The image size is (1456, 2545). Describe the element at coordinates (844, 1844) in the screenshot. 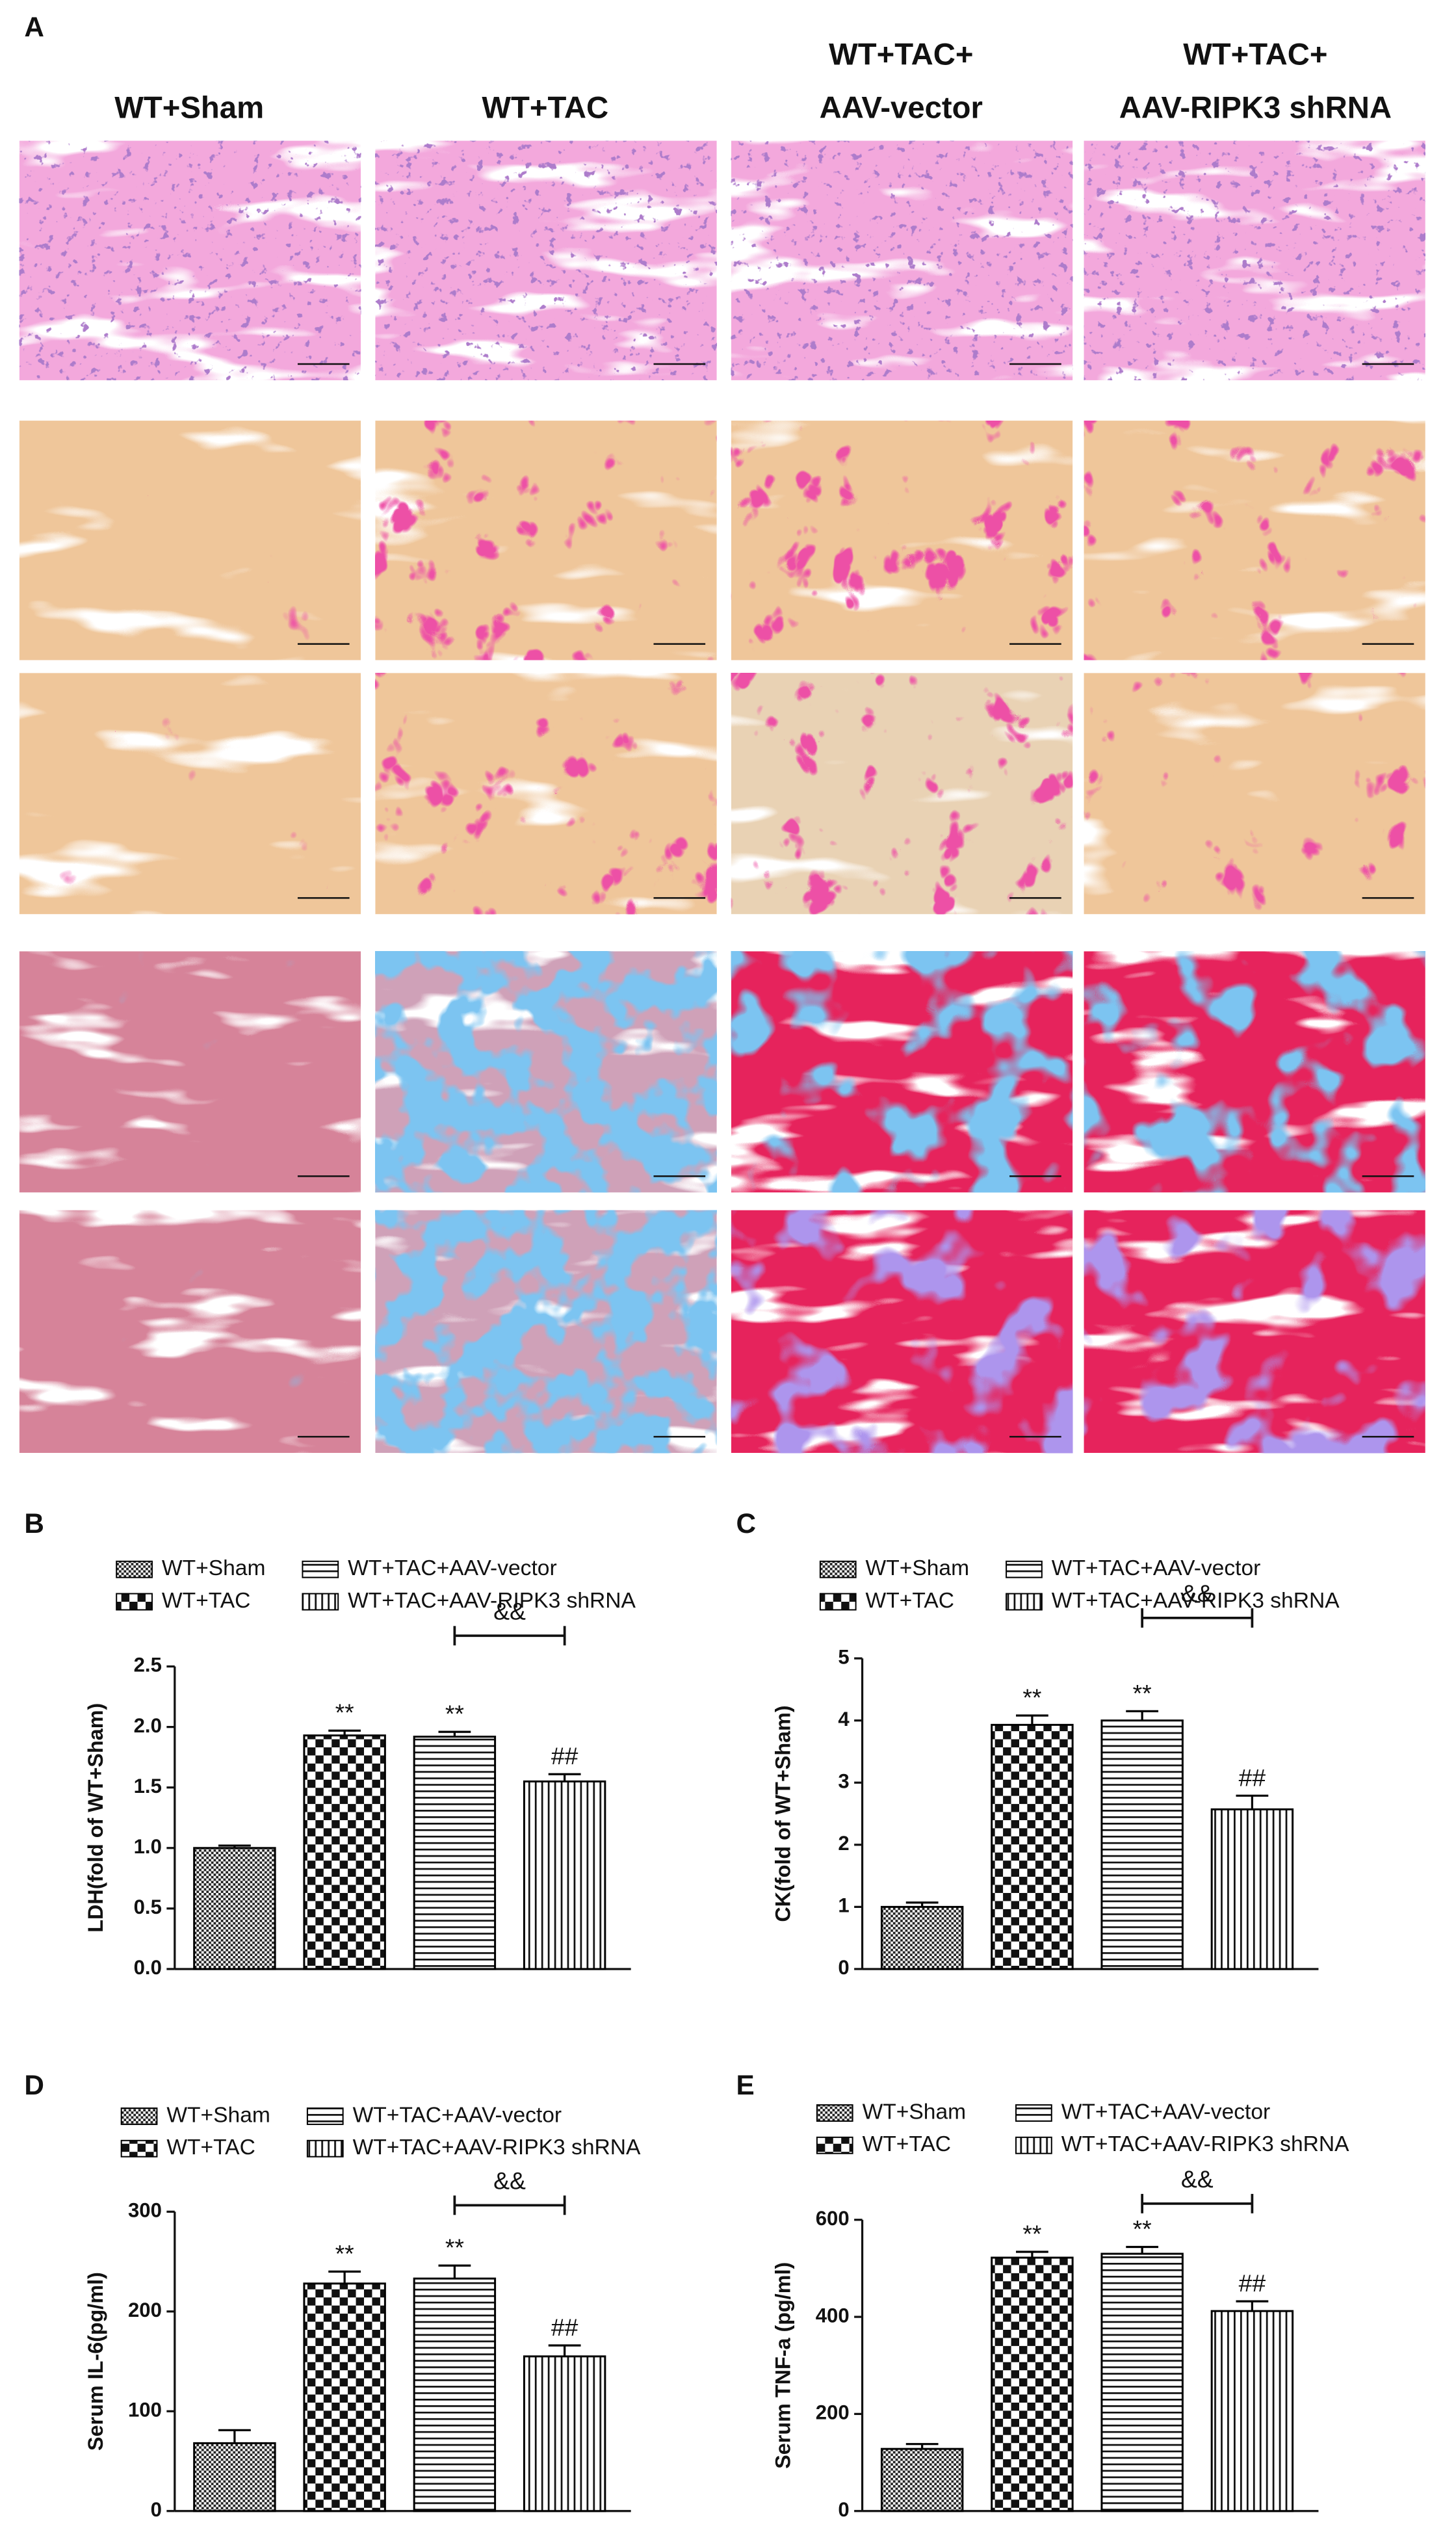

I see `y-tick-label: 2` at that location.